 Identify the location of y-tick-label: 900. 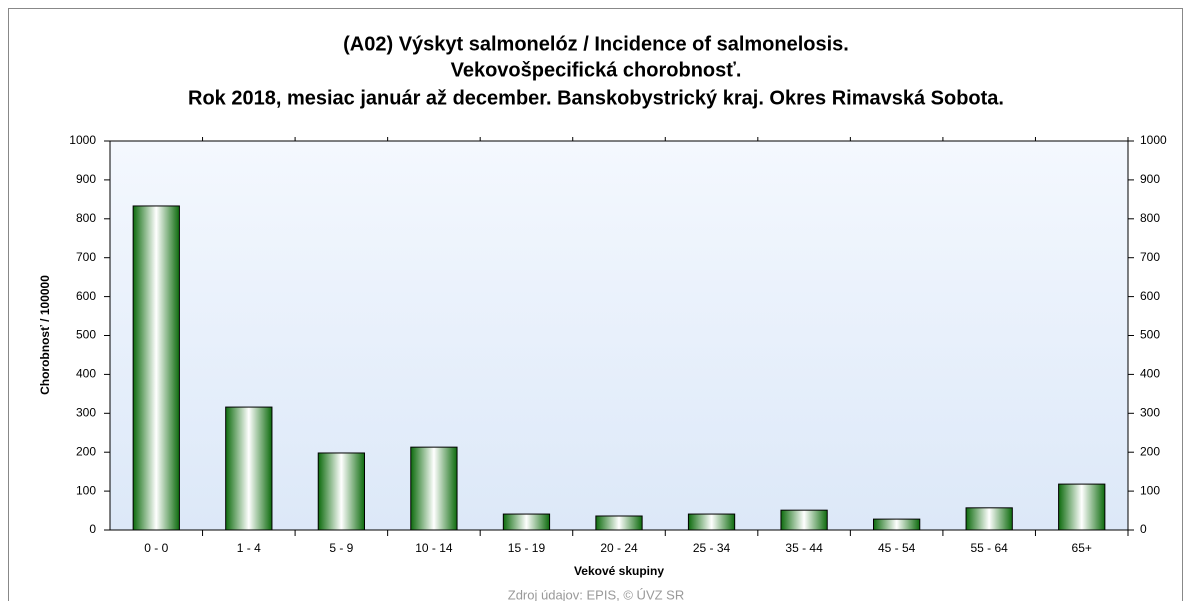
(86, 179).